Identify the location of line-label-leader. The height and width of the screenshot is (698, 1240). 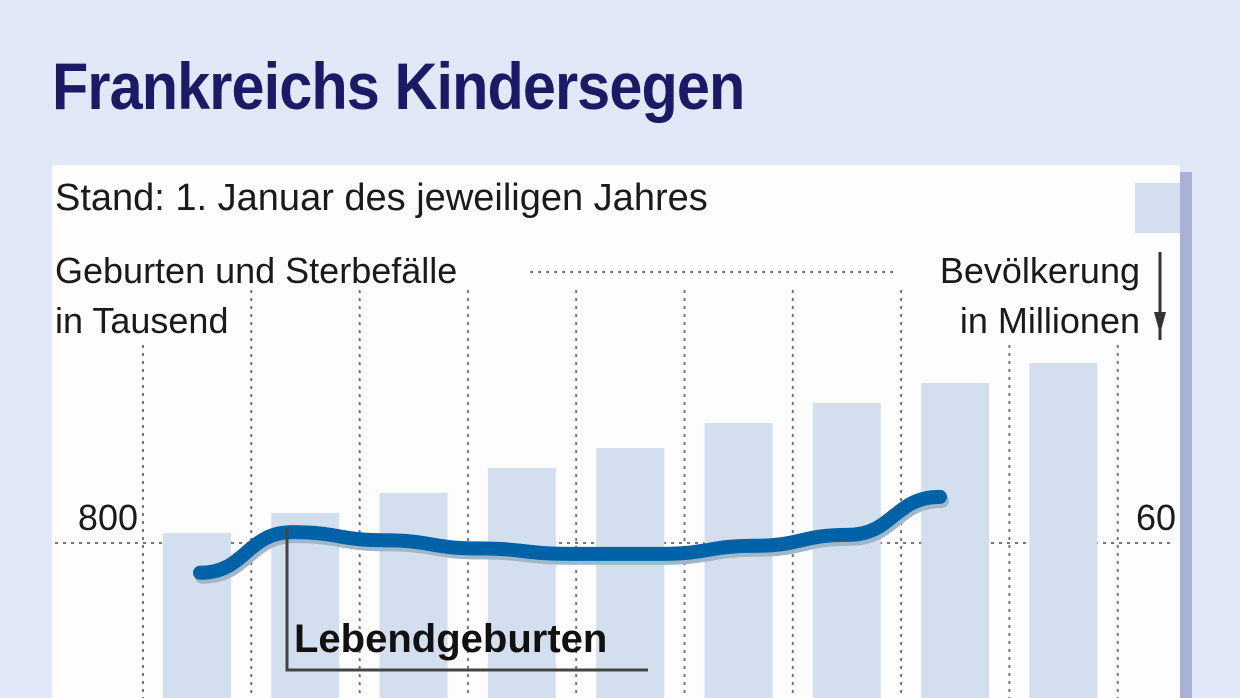
(466, 600).